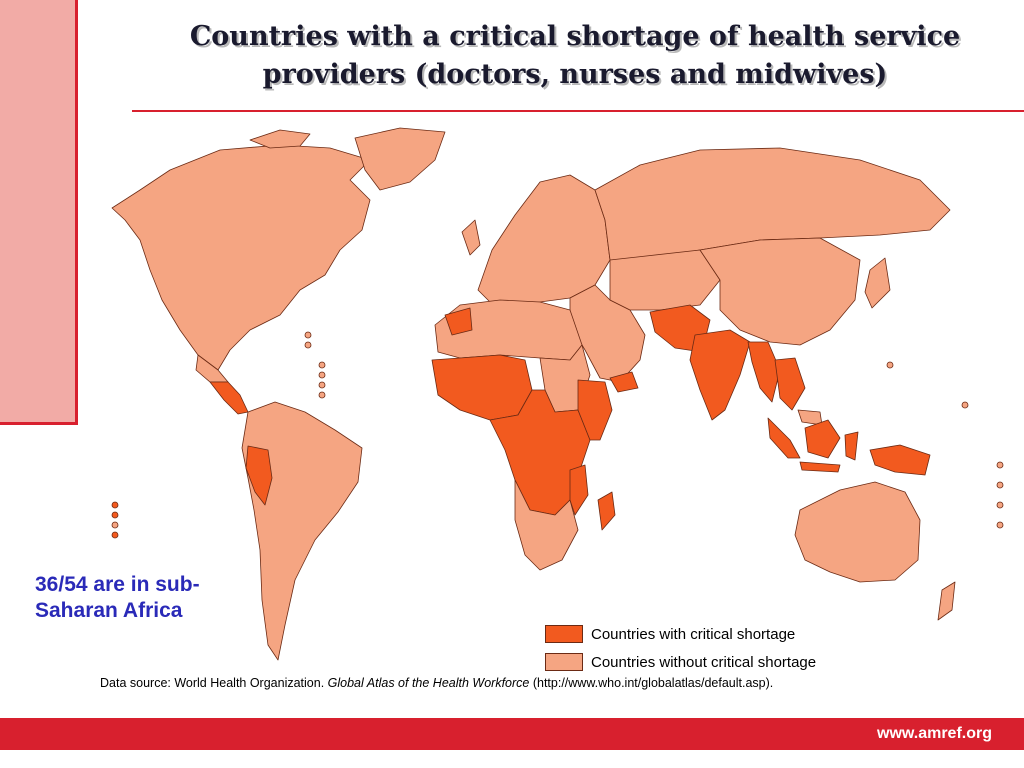 The width and height of the screenshot is (1024, 768). Describe the element at coordinates (704, 662) in the screenshot. I see `legend-label-non-critical: Countries without critical shortage` at that location.